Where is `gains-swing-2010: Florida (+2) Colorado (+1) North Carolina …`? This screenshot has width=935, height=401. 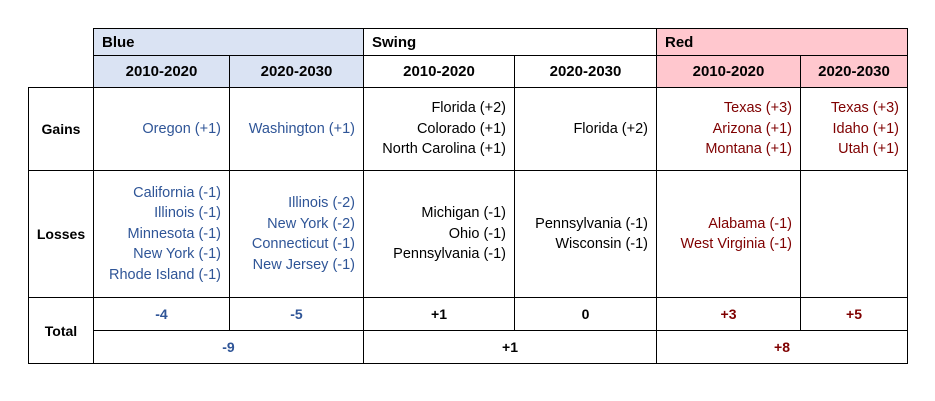
gains-swing-2010: Florida (+2) Colorado (+1) North Carolina … is located at coordinates (439, 129).